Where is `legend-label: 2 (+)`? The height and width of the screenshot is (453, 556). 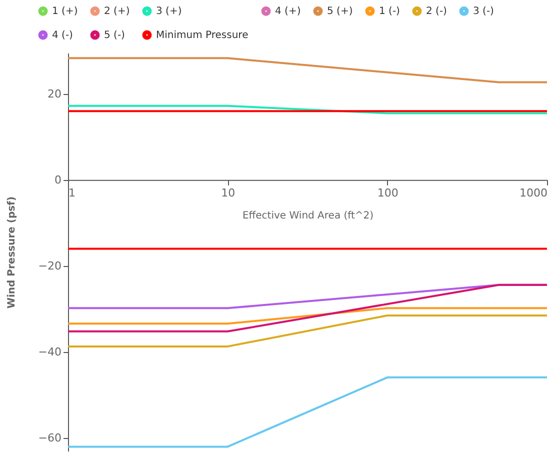 legend-label: 2 (+) is located at coordinates (117, 12).